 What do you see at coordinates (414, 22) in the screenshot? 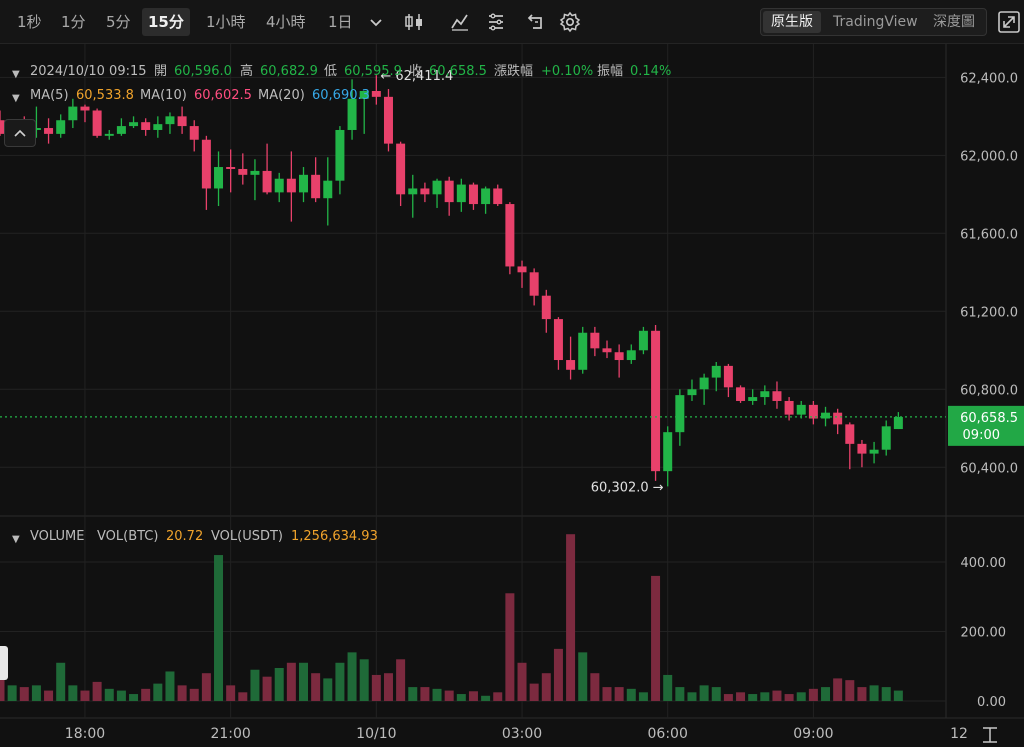
I see `candle-type-icon` at bounding box center [414, 22].